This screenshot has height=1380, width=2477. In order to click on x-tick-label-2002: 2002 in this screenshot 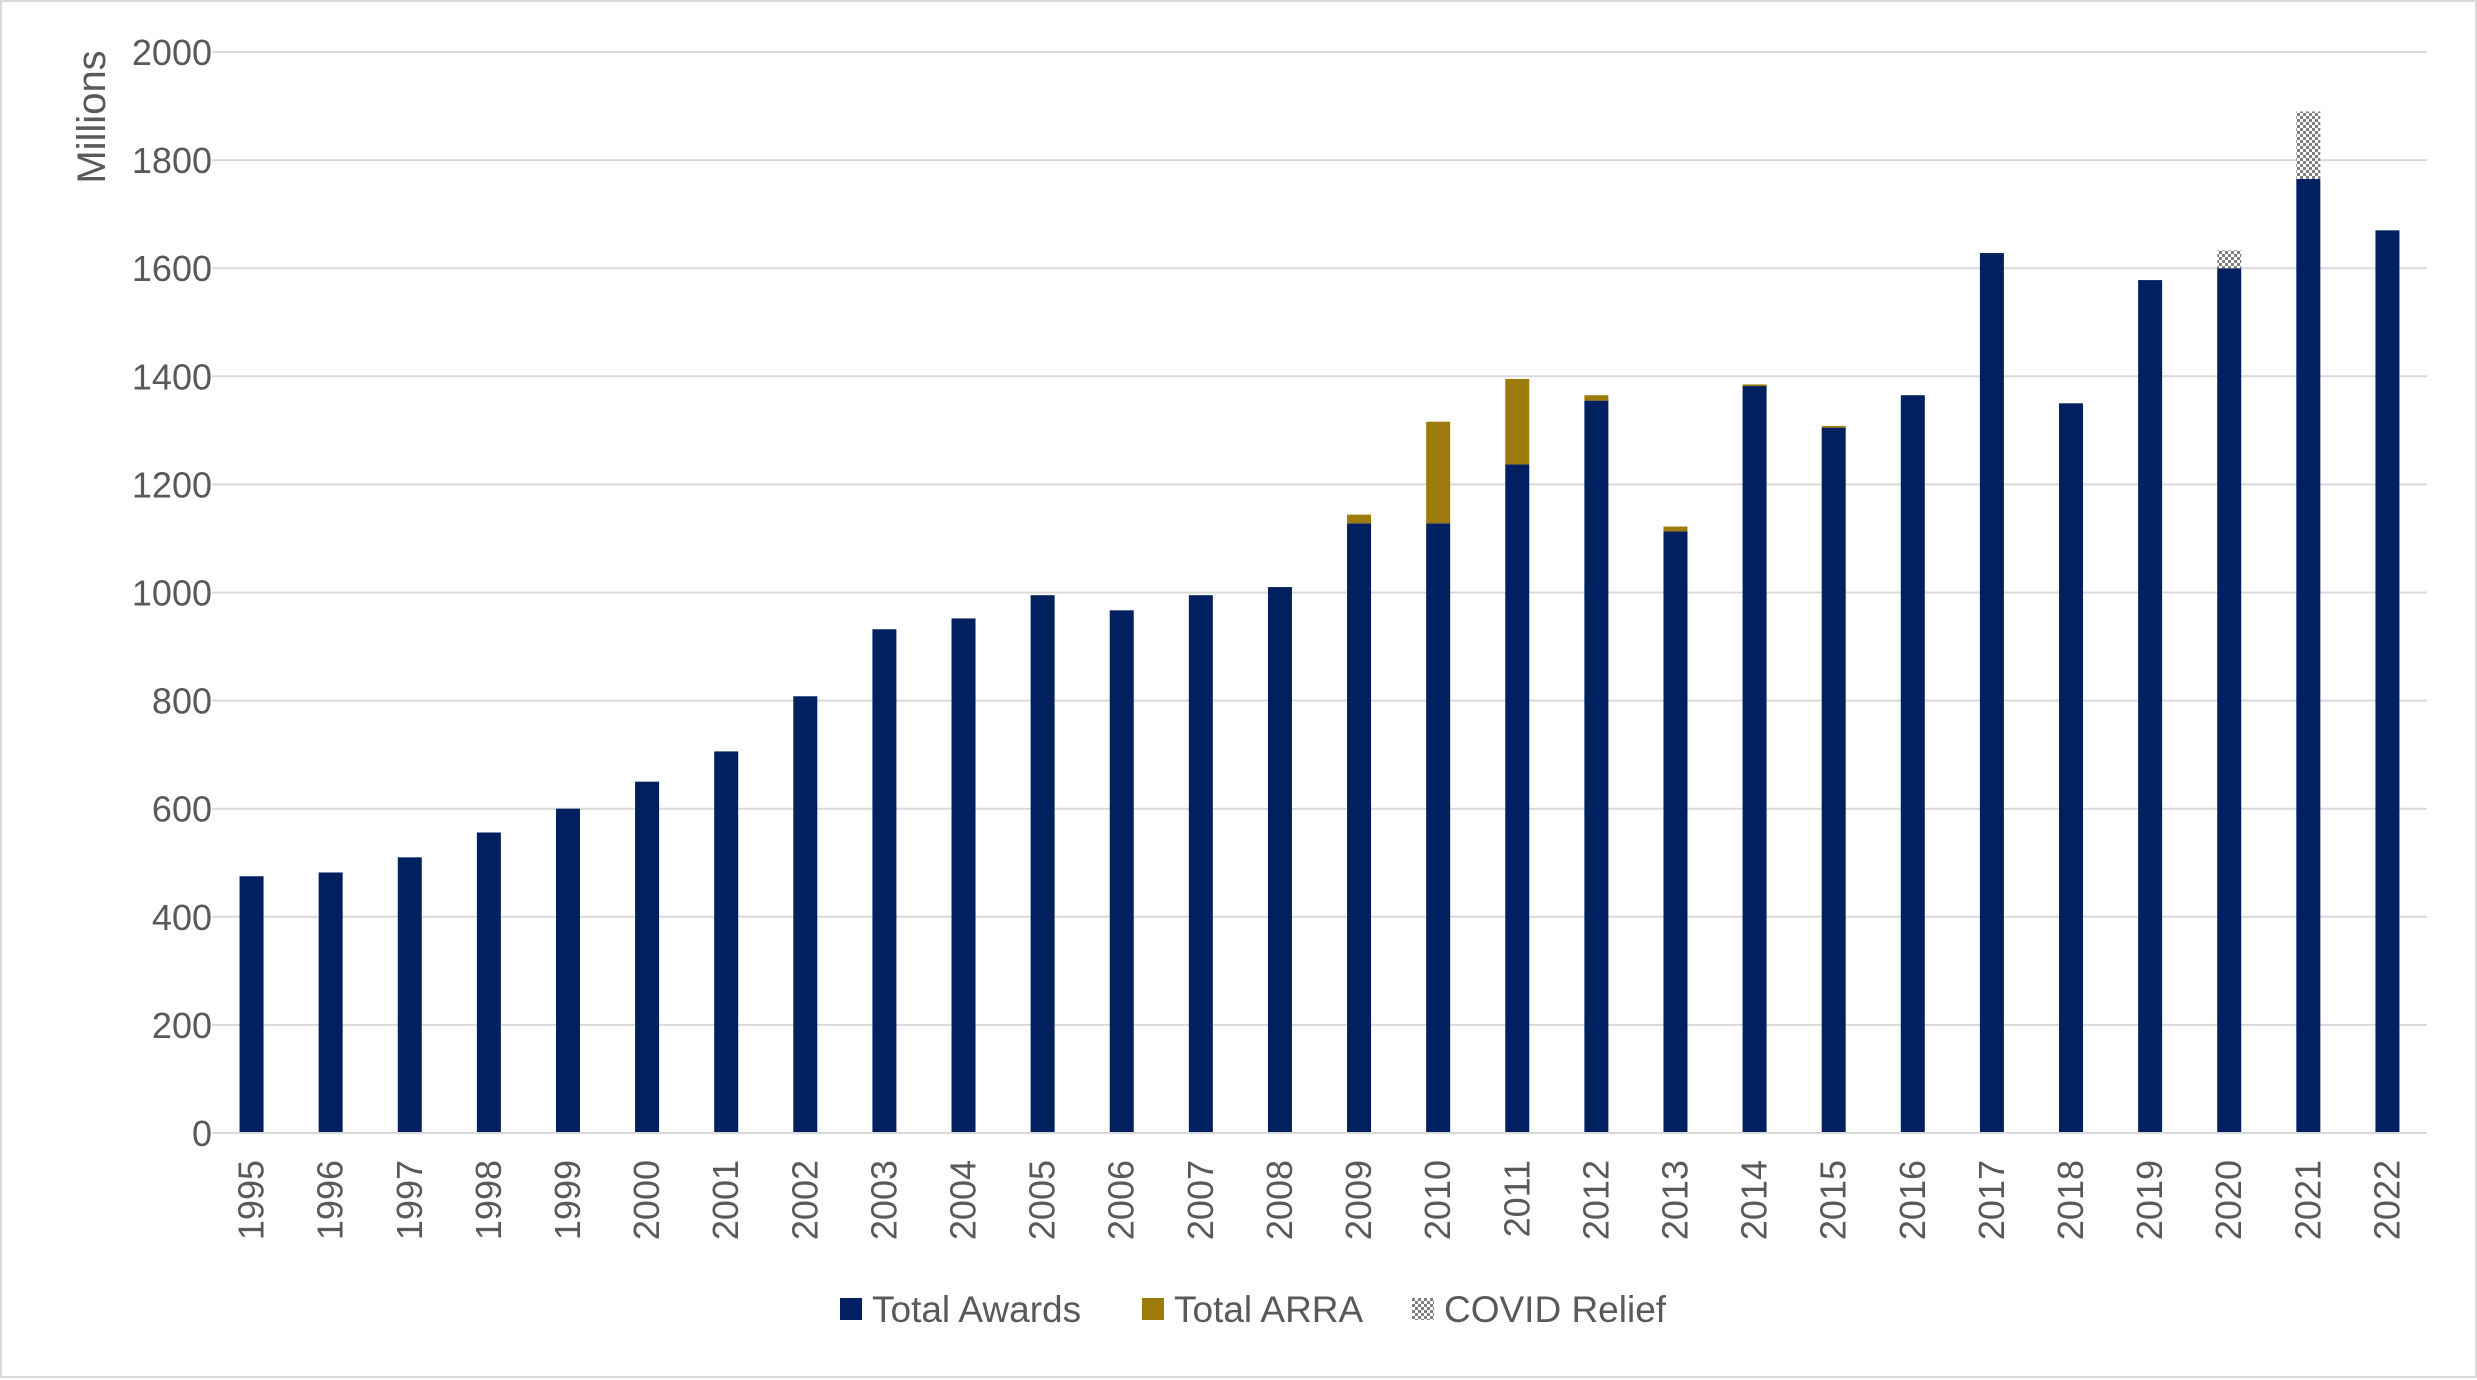, I will do `click(804, 1200)`.